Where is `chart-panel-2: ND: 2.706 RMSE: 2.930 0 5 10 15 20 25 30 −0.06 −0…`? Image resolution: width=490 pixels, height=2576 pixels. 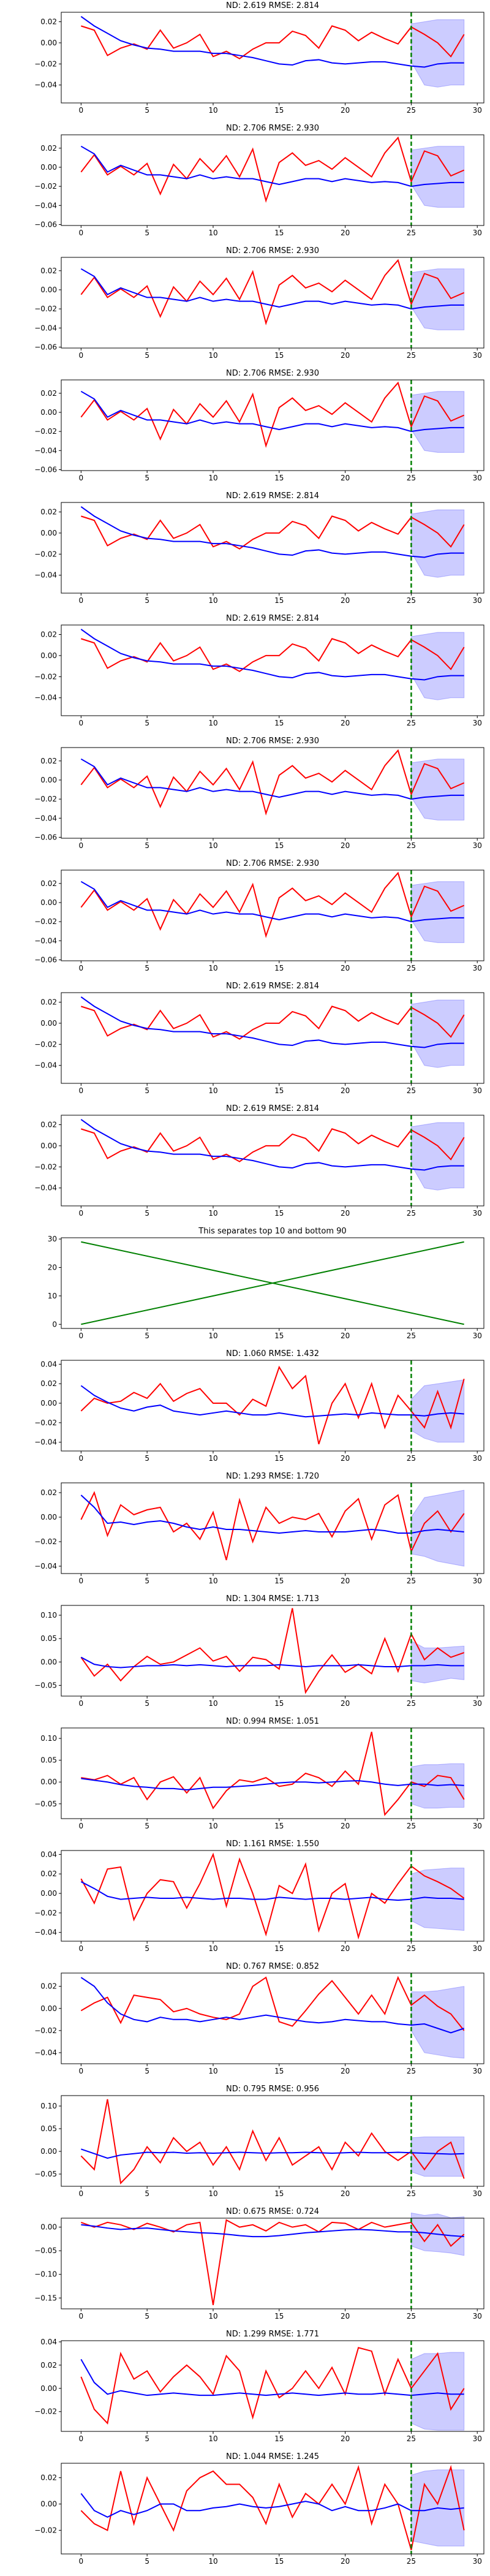
chart-panel-2: ND: 2.706 RMSE: 2.930 0 5 10 15 20 25 30 −0.06 −0… is located at coordinates (245, 184).